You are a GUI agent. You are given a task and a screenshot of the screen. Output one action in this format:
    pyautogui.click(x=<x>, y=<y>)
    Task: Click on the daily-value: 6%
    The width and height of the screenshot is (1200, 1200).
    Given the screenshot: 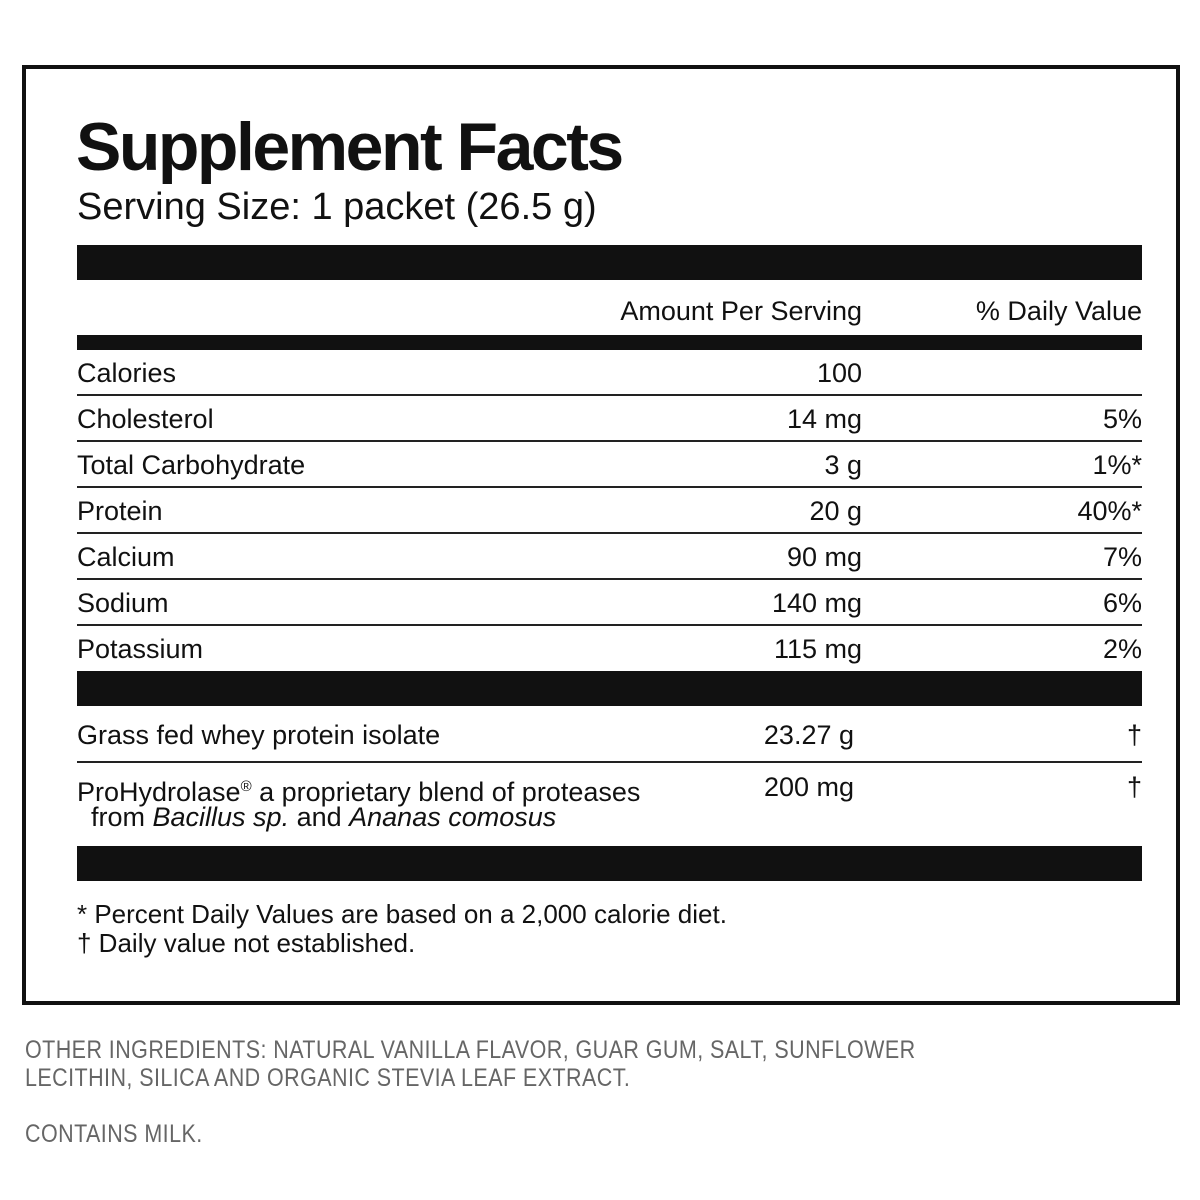 What is the action you would take?
    pyautogui.click(x=1122, y=603)
    